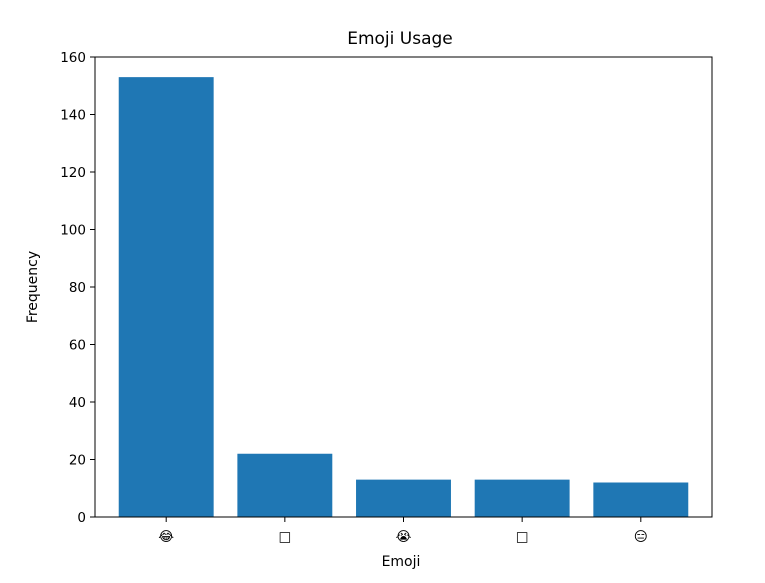 This screenshot has width=765, height=583. Describe the element at coordinates (73, 58) in the screenshot. I see `y-tick-label: 160` at that location.